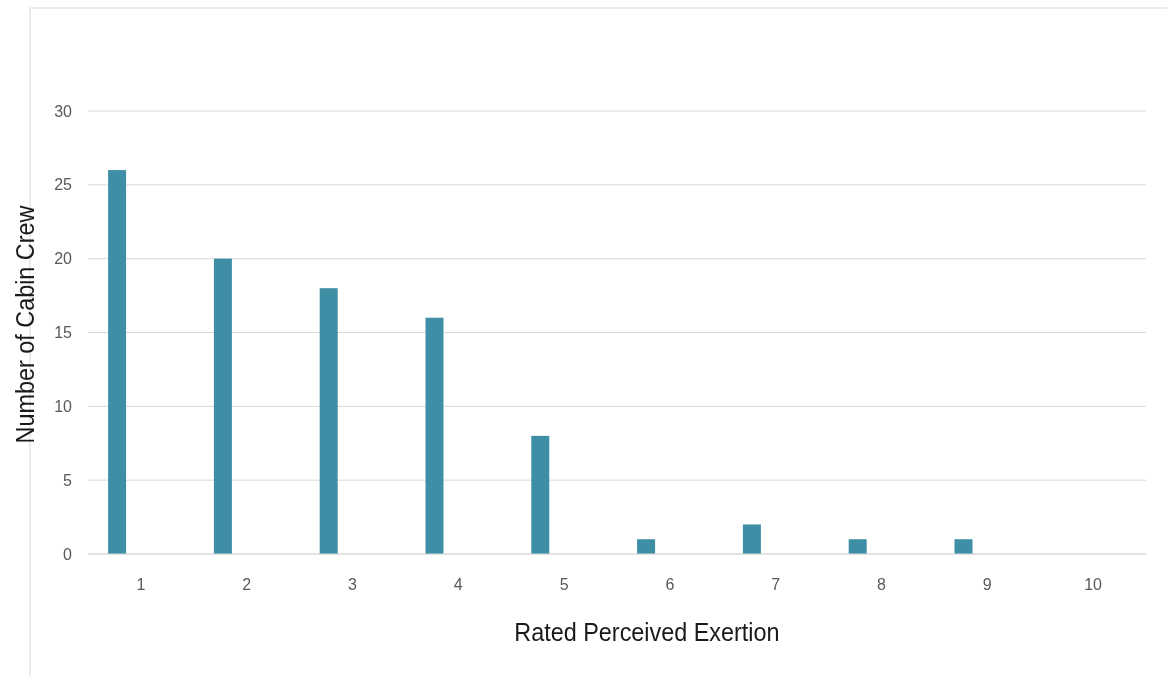  Describe the element at coordinates (247, 584) in the screenshot. I see `x-tick-label: 2` at that location.